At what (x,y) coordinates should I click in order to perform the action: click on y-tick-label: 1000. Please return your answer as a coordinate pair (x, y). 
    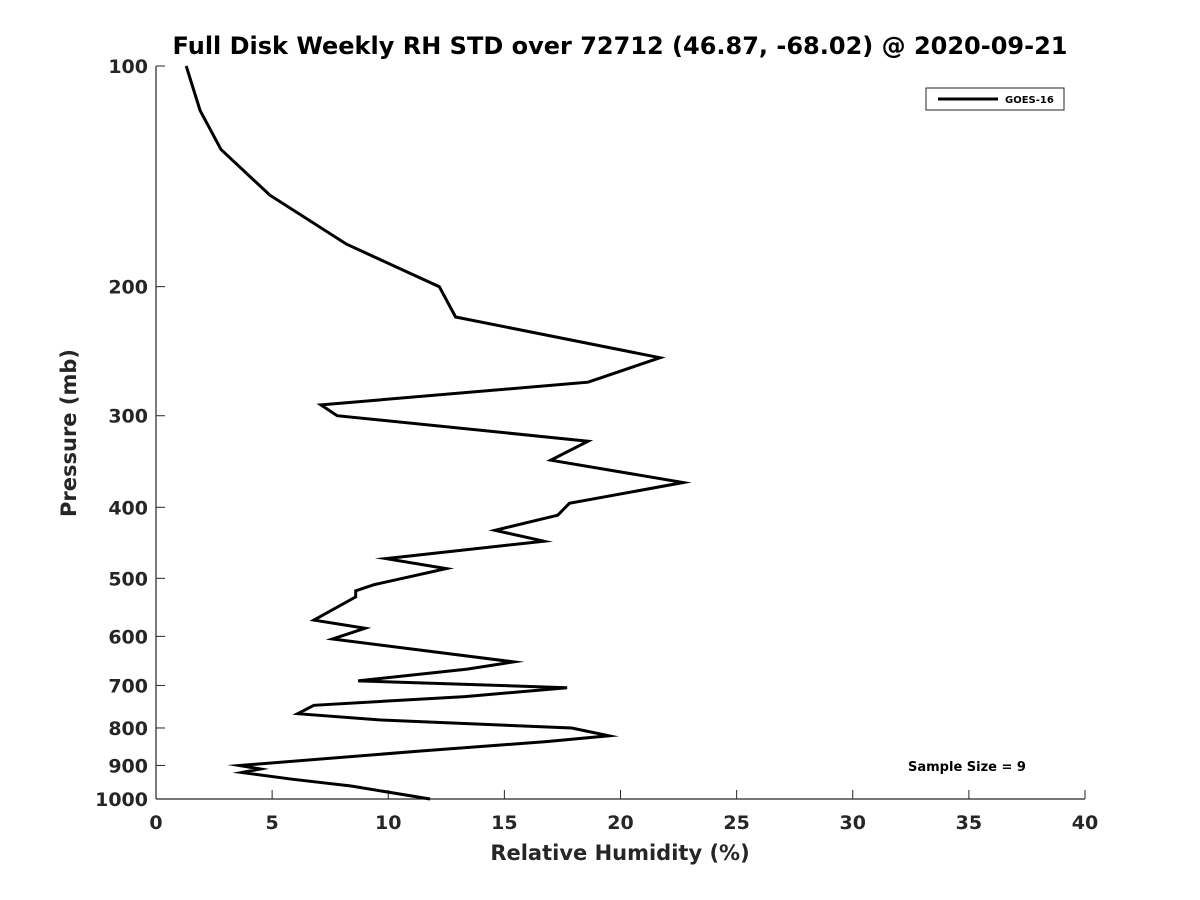
    Looking at the image, I should click on (121, 800).